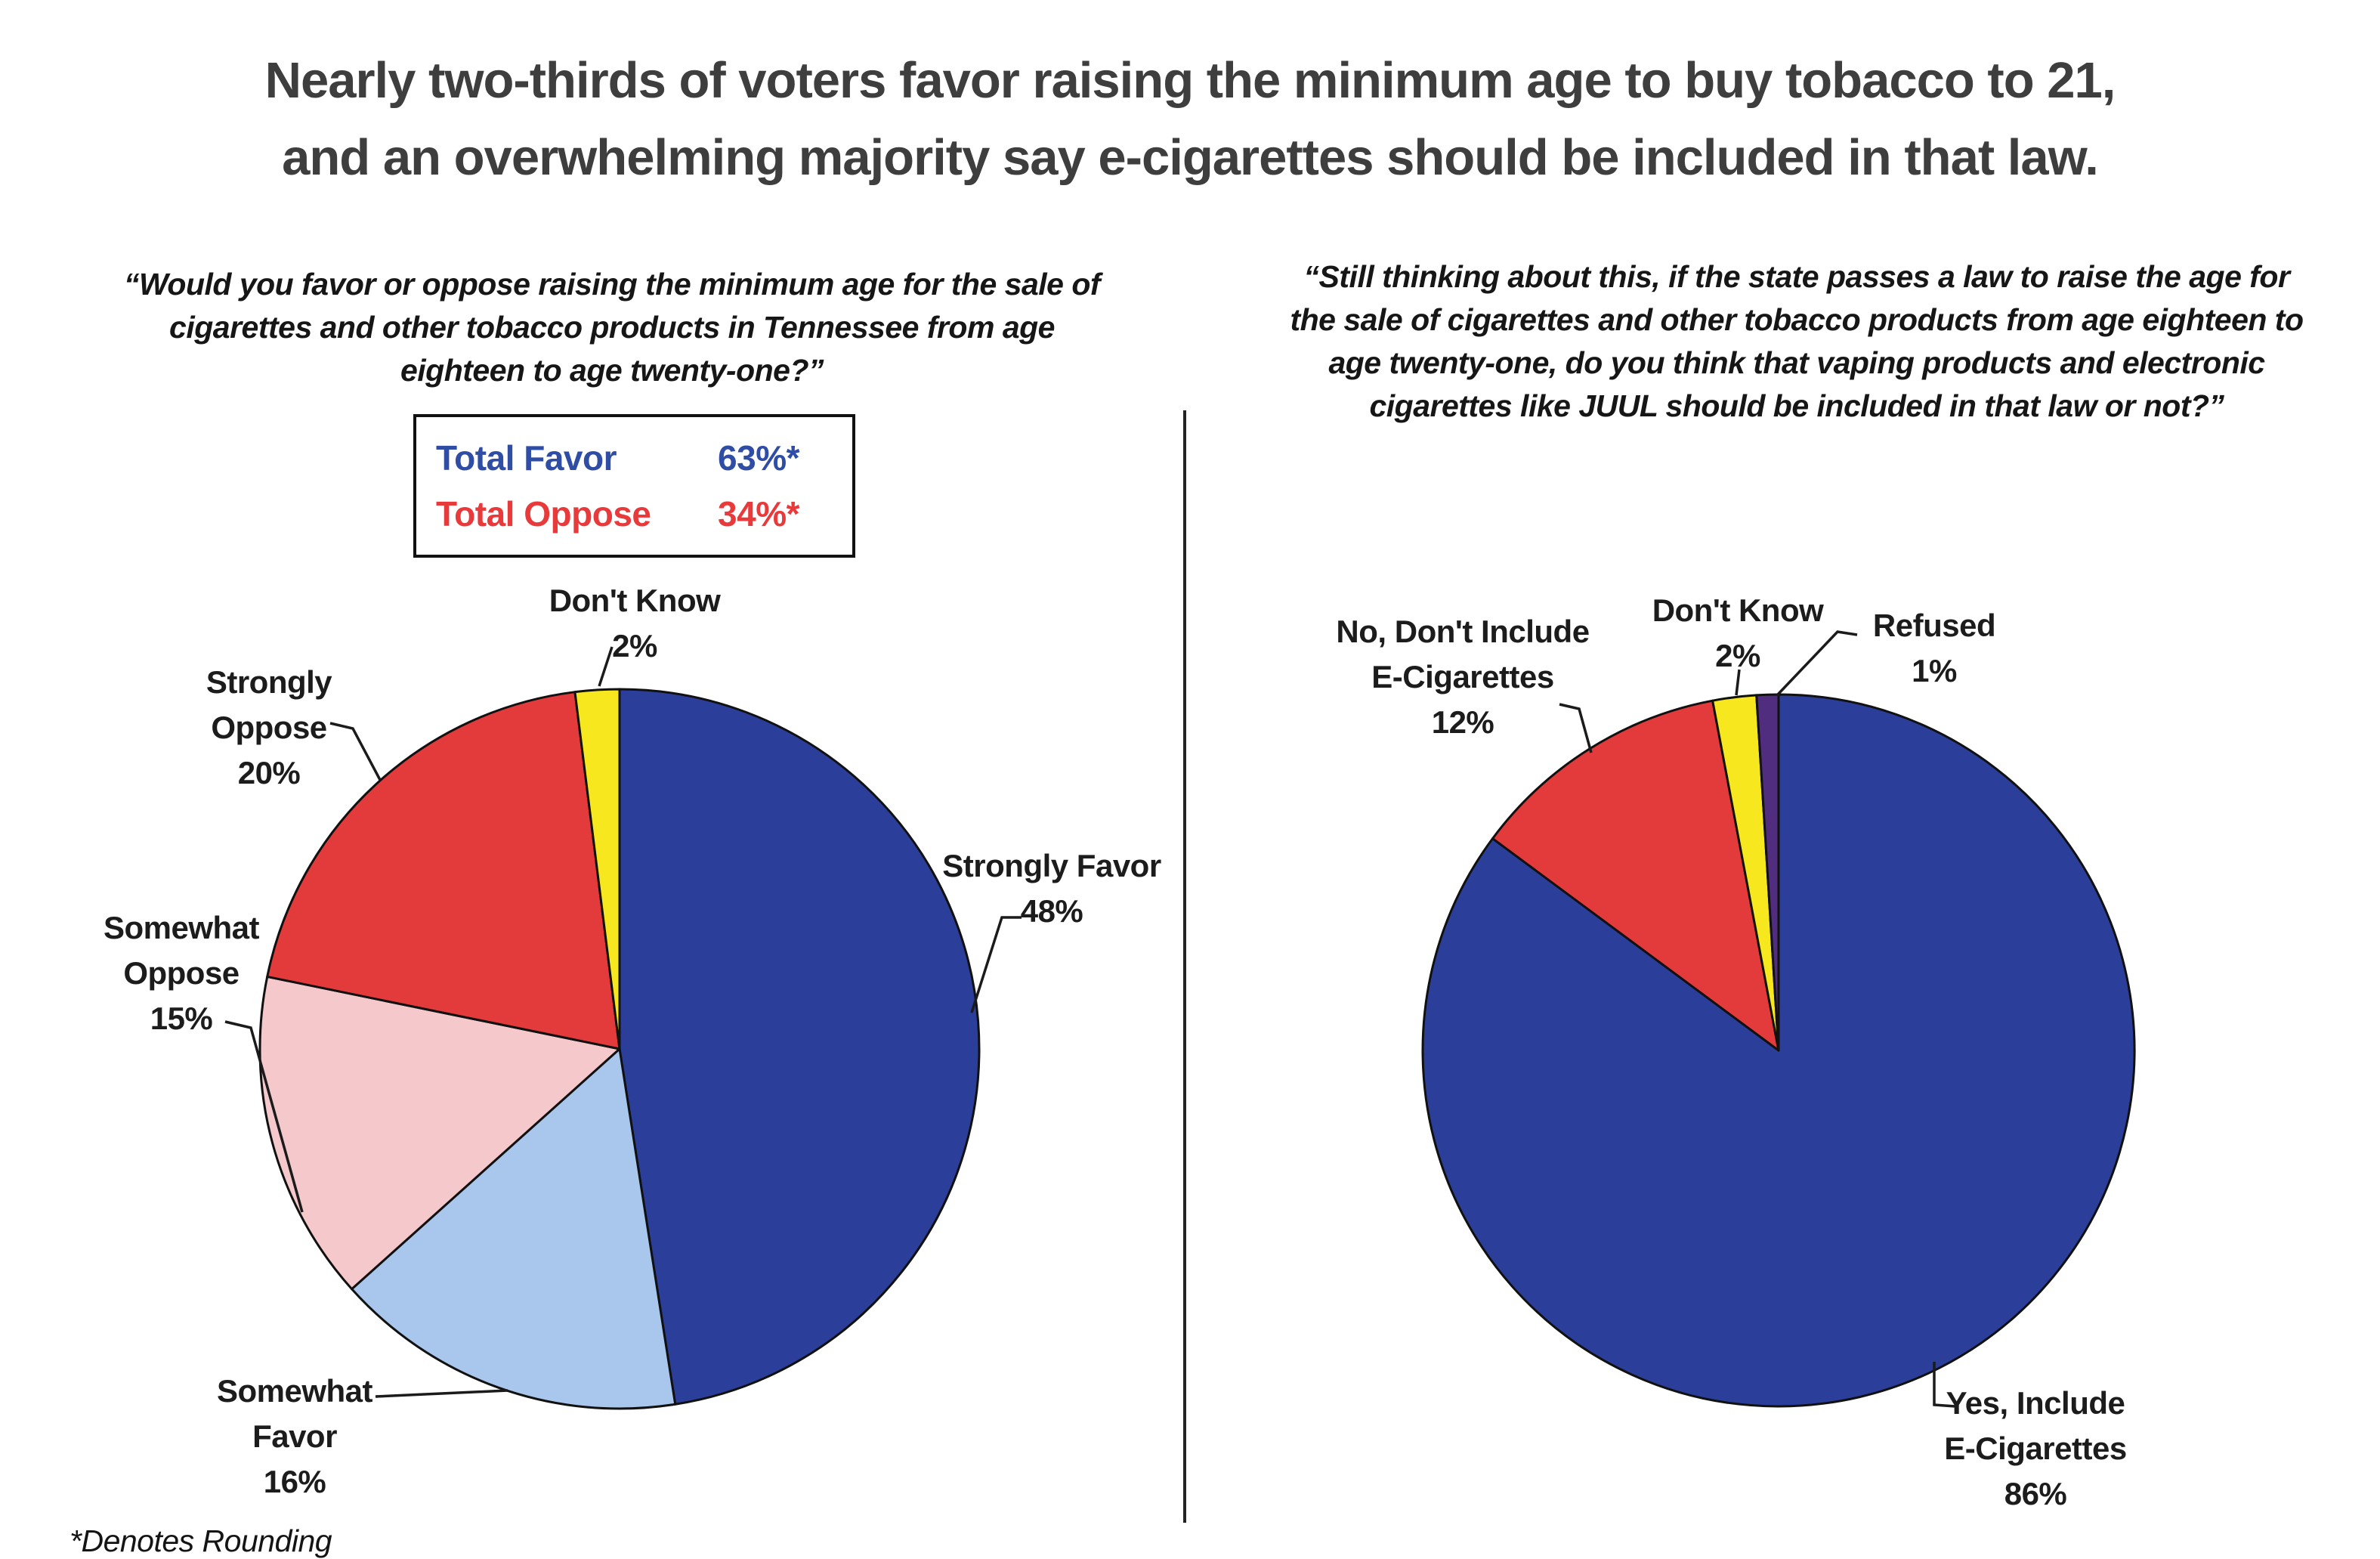 This screenshot has width=2380, height=1559. Describe the element at coordinates (758, 514) in the screenshot. I see `total-oppose-value: 34%*` at that location.